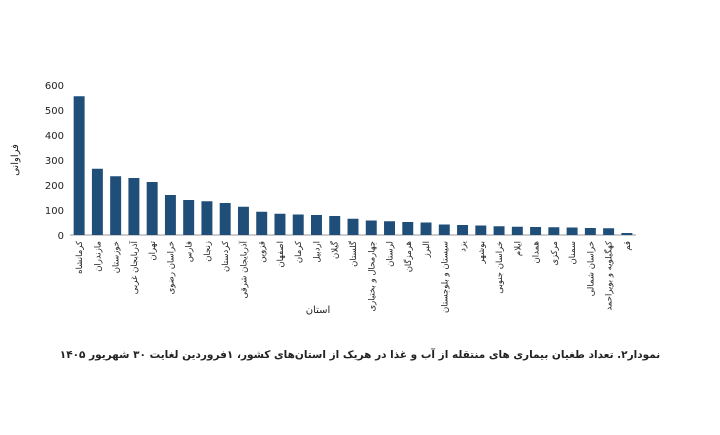 The height and width of the screenshot is (435, 720). I want to click on y-tick-label: 400, so click(54, 136).